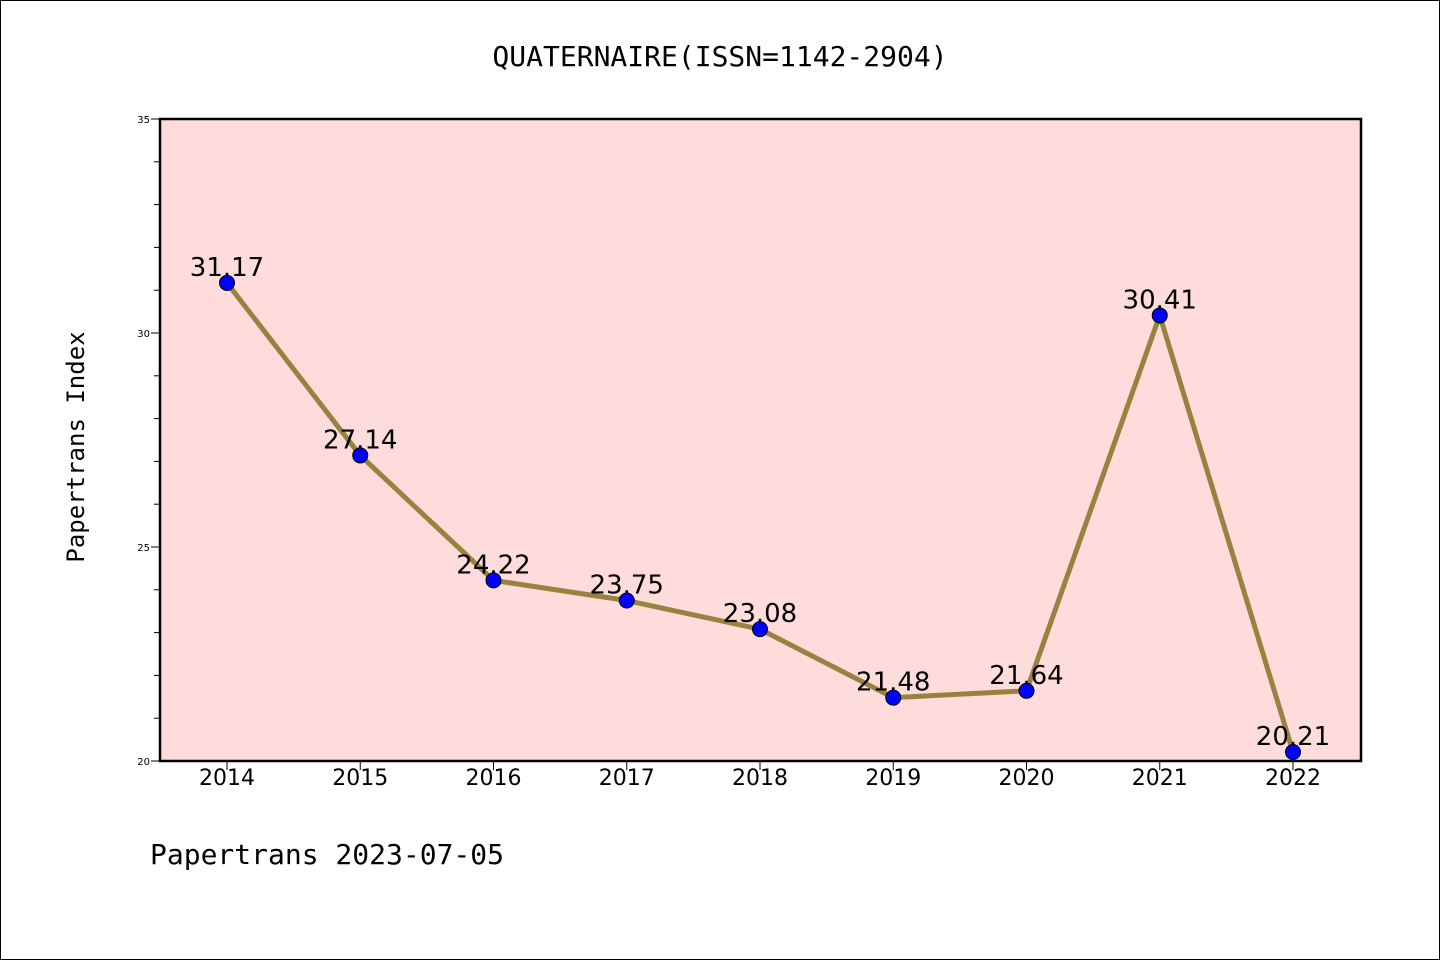  I want to click on x-tick-label: 2017, so click(627, 778).